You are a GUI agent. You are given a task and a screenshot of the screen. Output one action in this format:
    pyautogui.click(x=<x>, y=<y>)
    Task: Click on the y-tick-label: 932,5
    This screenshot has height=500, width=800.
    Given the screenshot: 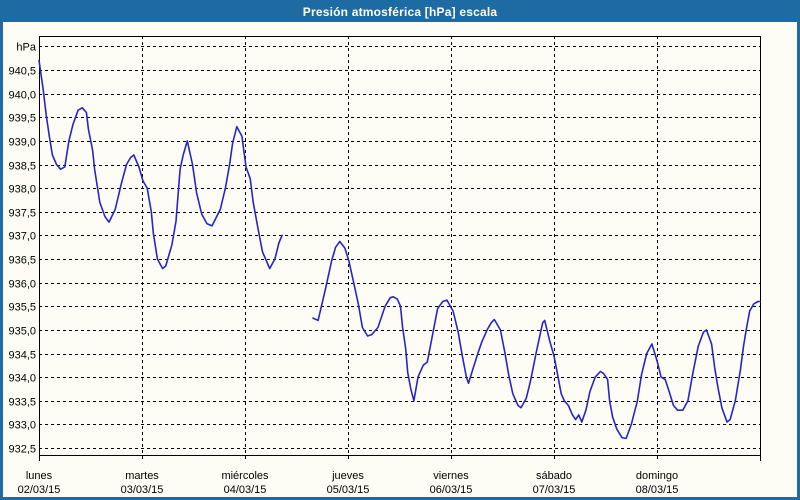 What is the action you would take?
    pyautogui.click(x=22, y=450)
    